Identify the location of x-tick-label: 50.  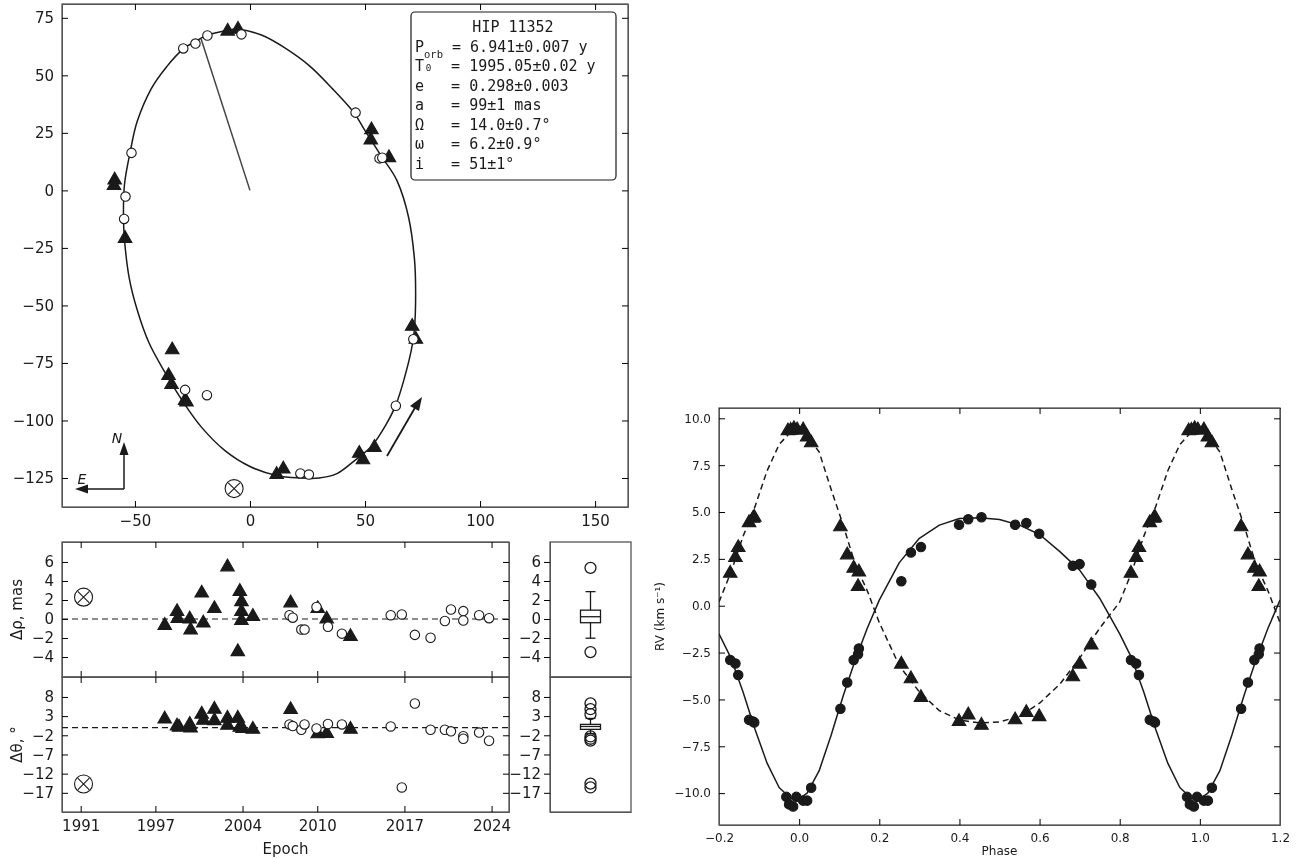
(365, 520).